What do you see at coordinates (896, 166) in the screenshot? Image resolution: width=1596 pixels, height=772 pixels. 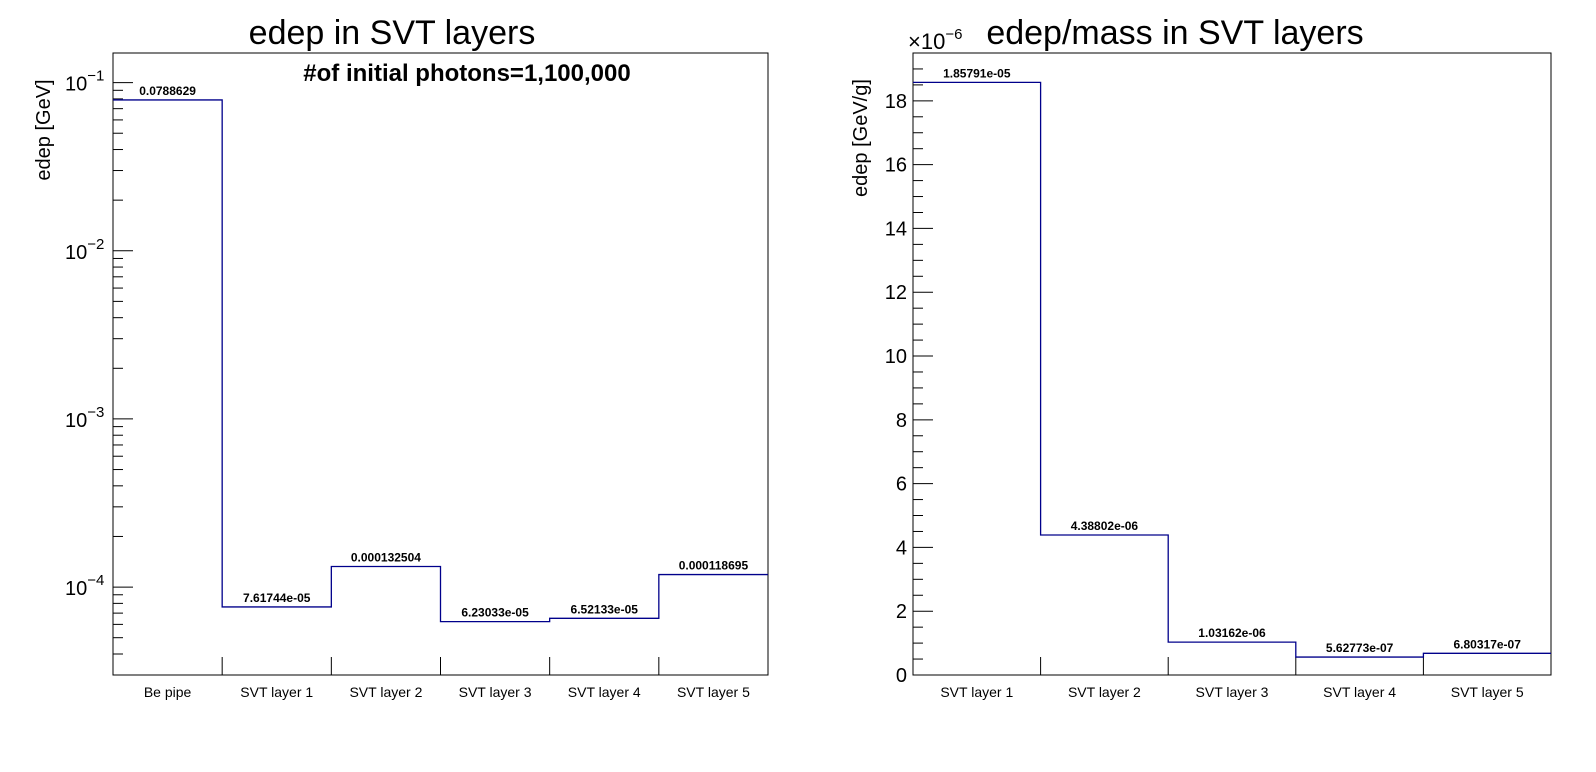 I see `right-y-tick-label: 16` at bounding box center [896, 166].